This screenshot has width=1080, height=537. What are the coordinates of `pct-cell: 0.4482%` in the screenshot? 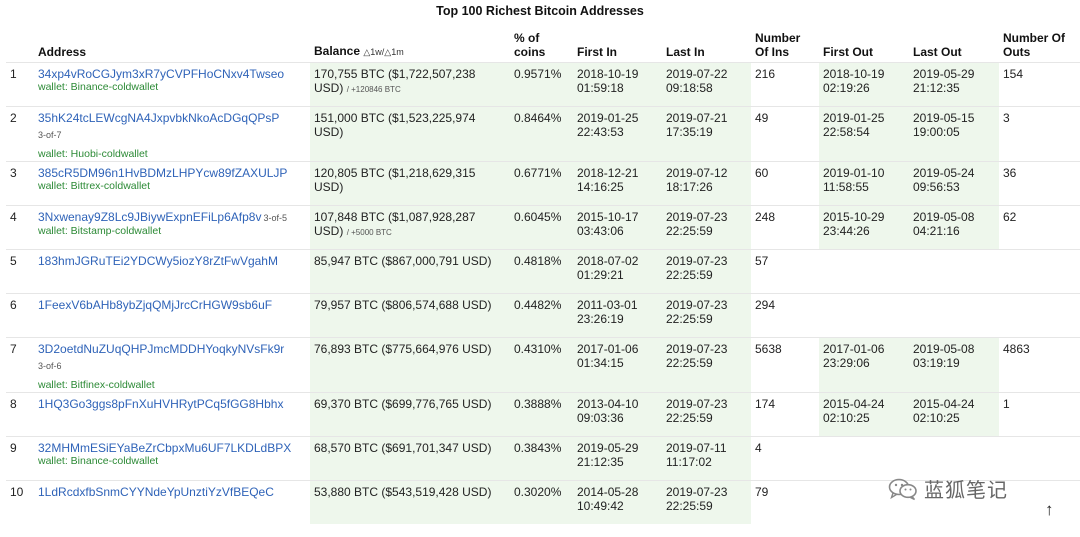 It's located at (541, 315).